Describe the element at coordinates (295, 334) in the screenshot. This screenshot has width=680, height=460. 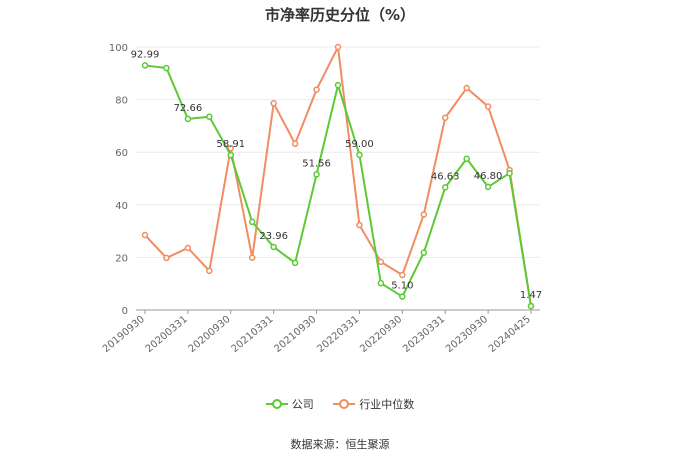
I see `x-tick-label: 20210930` at that location.